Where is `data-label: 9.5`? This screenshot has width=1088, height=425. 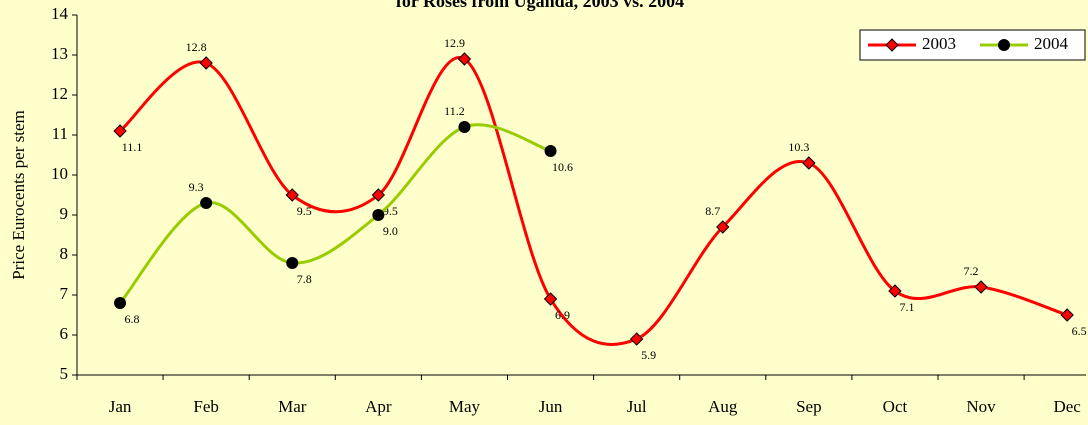
data-label: 9.5 is located at coordinates (304, 211).